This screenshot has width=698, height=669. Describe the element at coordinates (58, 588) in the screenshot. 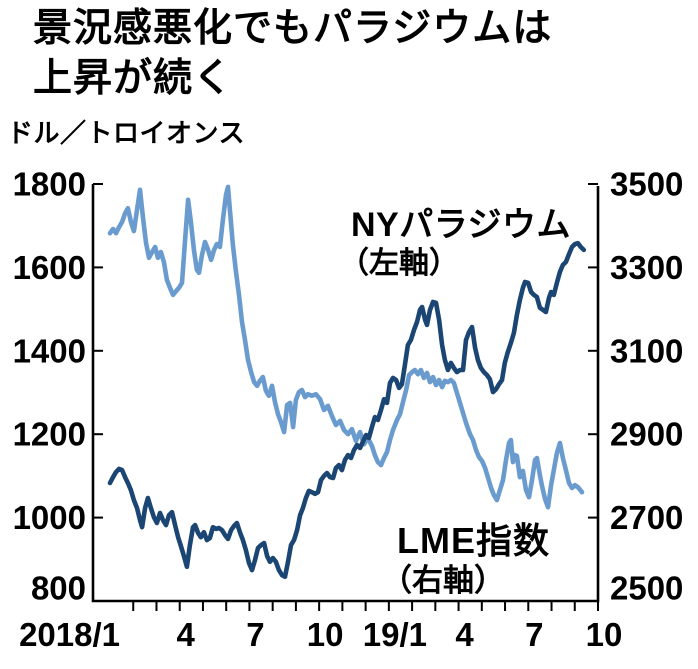

I see `left-axis-tick-label: 800` at that location.